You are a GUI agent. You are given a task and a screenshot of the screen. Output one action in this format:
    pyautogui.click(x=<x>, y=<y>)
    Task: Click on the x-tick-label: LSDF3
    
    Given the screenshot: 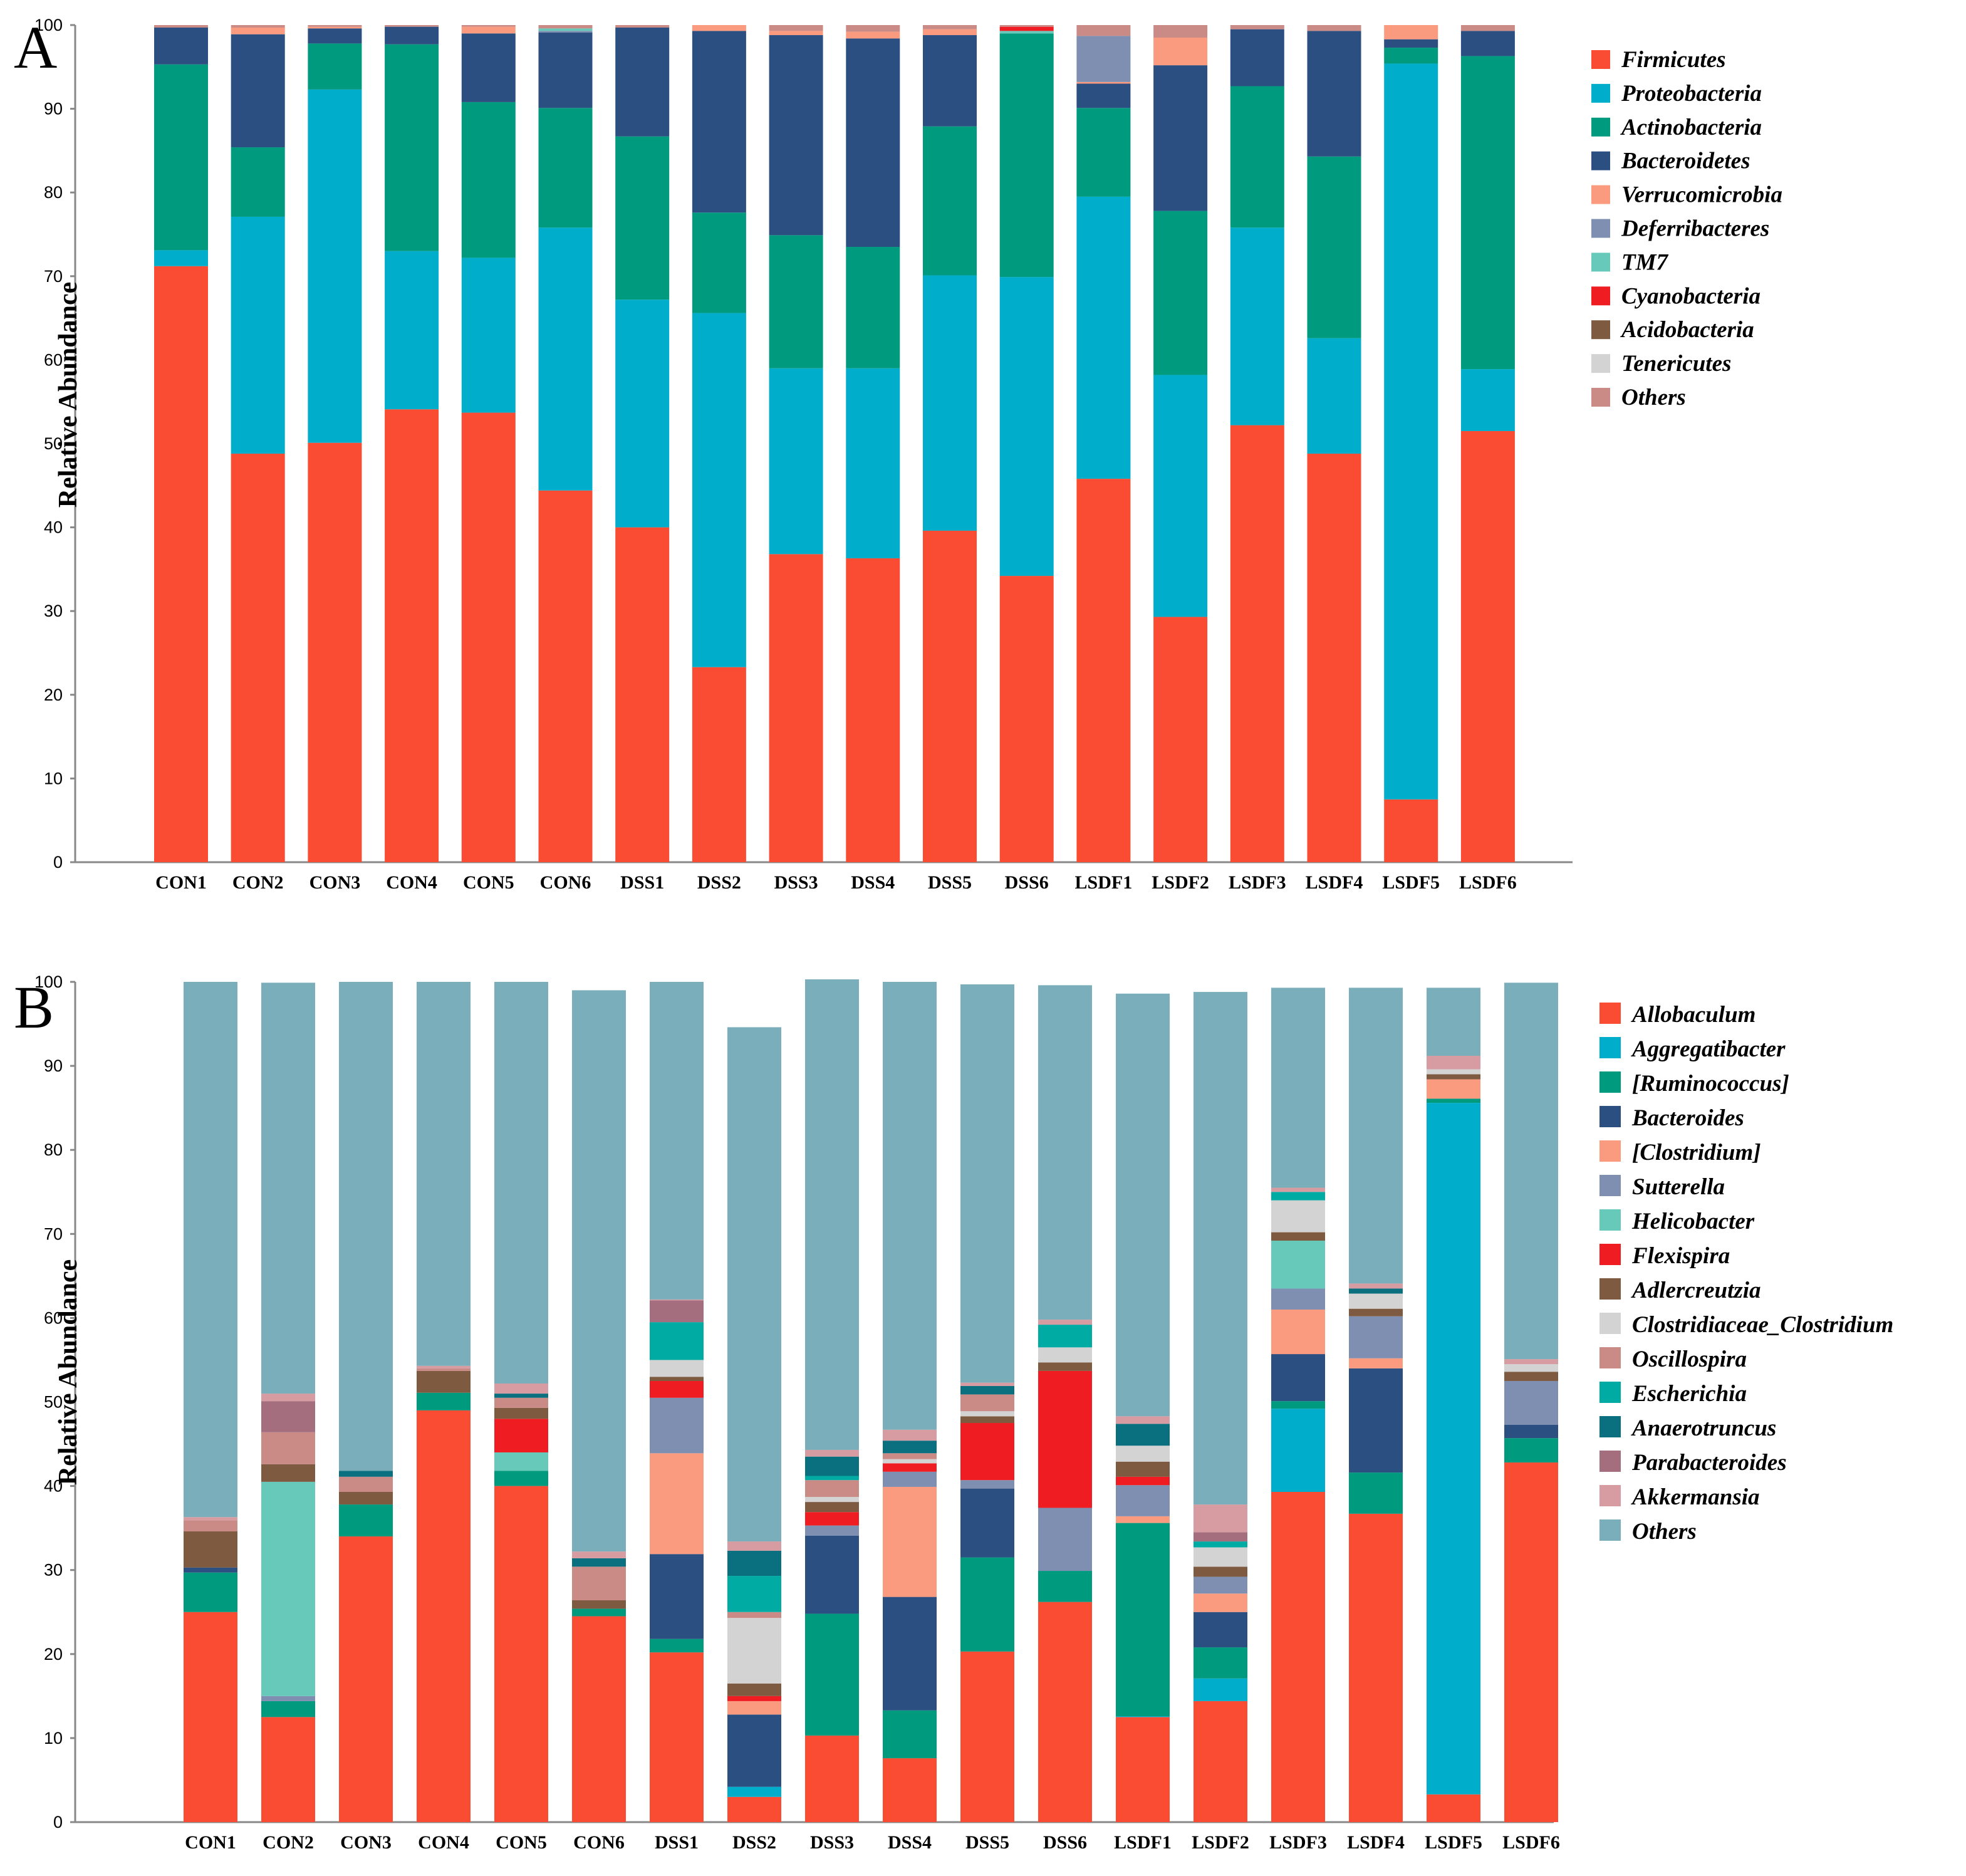 What is the action you would take?
    pyautogui.click(x=1298, y=1842)
    